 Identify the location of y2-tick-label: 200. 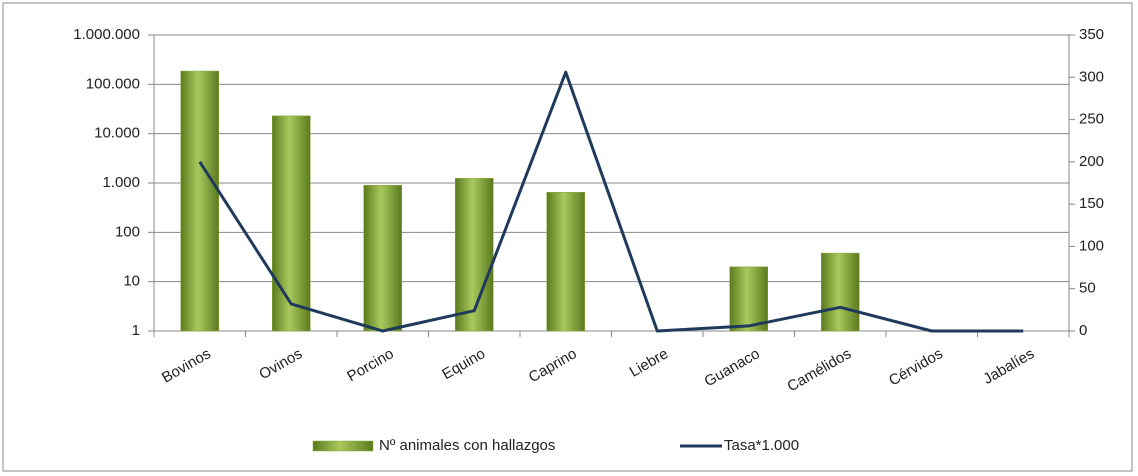
(1091, 161).